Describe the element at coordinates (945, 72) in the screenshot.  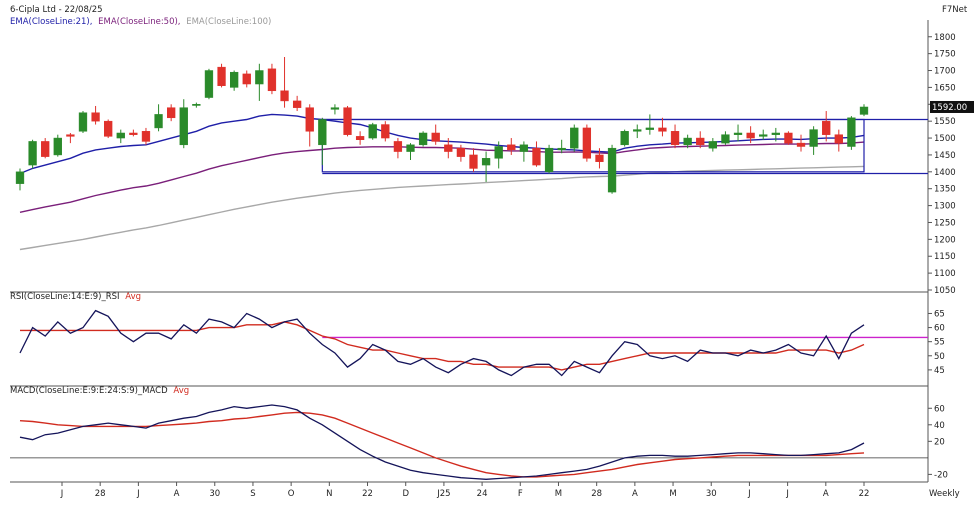
I see `price-tick-label: 1700` at that location.